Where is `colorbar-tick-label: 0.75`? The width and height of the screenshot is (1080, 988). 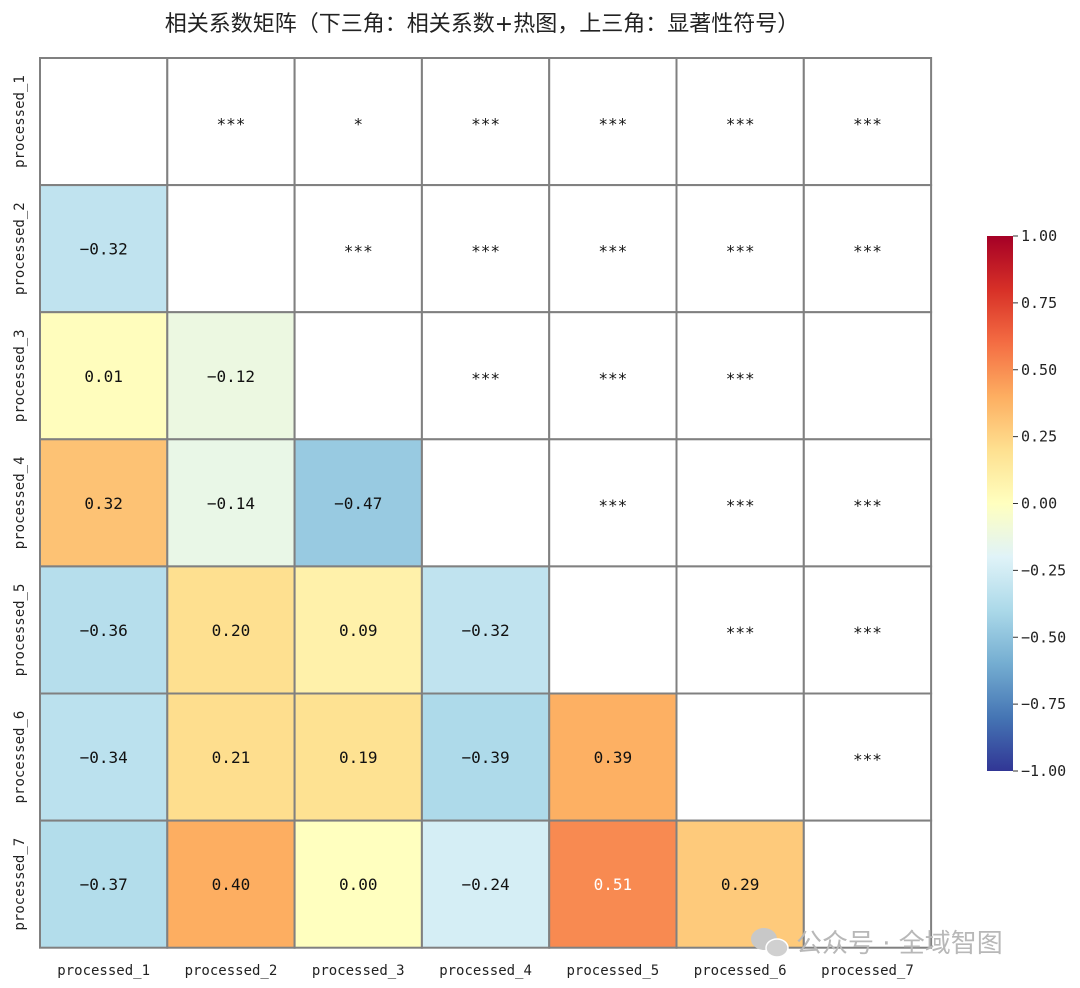 colorbar-tick-label: 0.75 is located at coordinates (1039, 303).